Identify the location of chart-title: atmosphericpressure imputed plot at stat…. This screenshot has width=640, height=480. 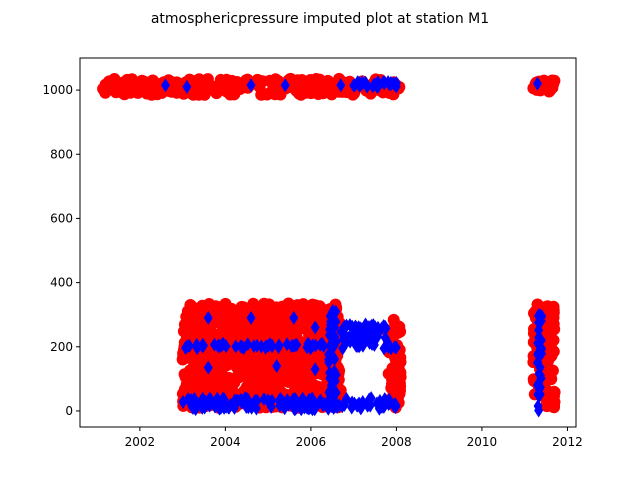
(320, 19).